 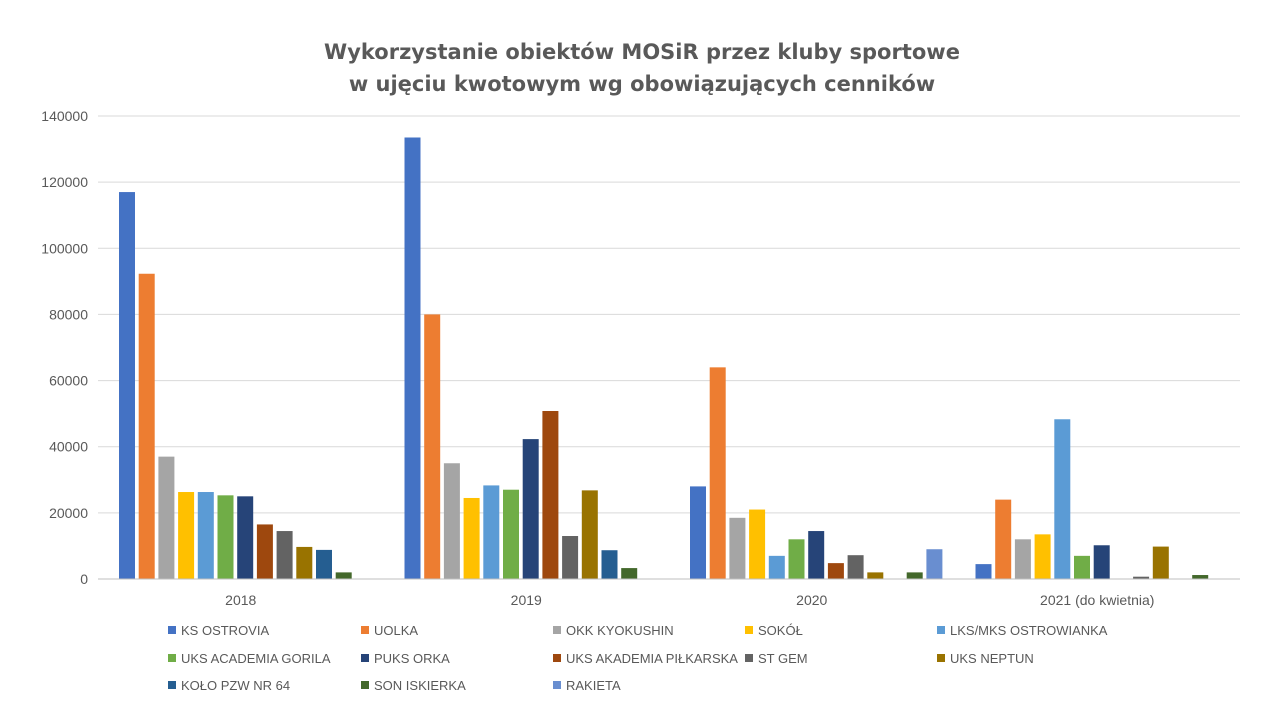 I want to click on legend-label: OKK KYOKUSHIN, so click(x=620, y=630).